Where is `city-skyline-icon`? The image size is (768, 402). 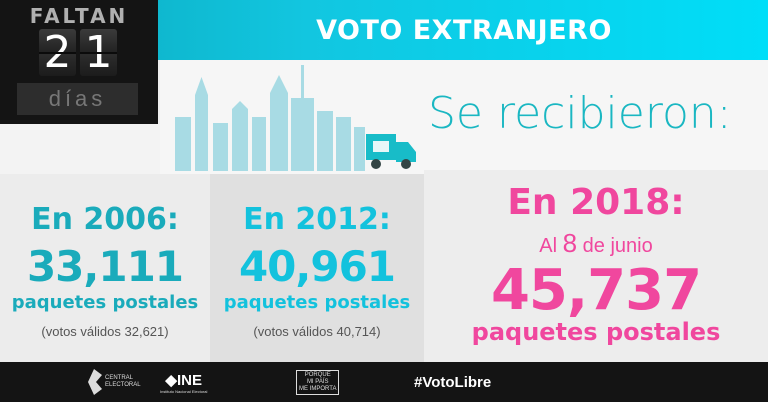 city-skyline-icon is located at coordinates (270, 118).